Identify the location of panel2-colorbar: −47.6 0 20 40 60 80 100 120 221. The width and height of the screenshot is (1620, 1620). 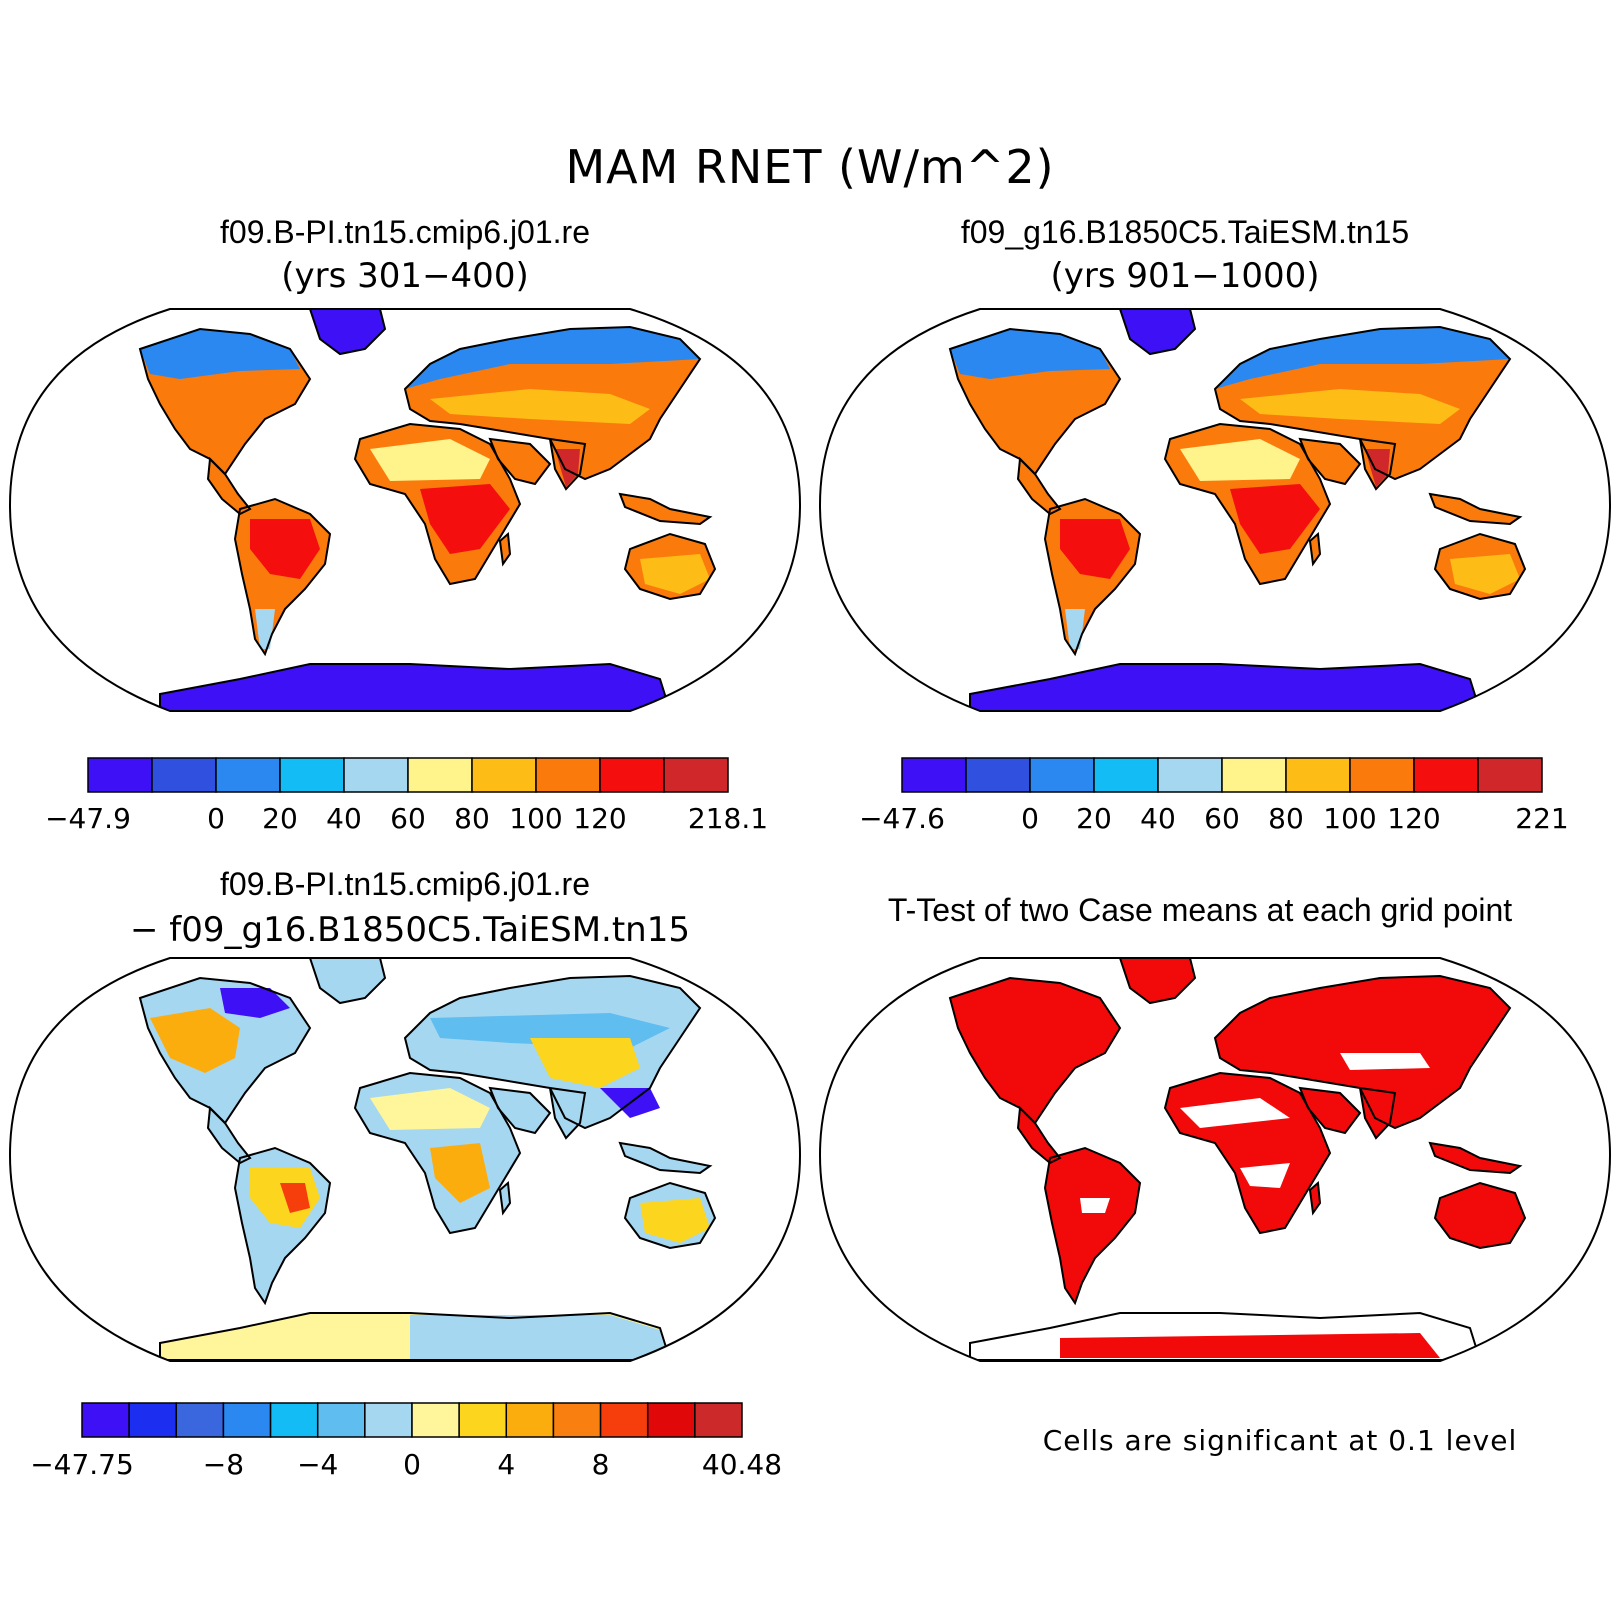
(1214, 796).